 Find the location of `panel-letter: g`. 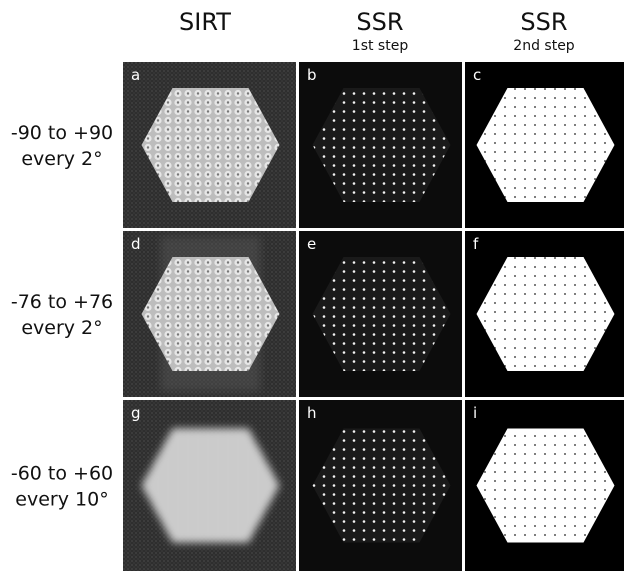

panel-letter: g is located at coordinates (136, 413).